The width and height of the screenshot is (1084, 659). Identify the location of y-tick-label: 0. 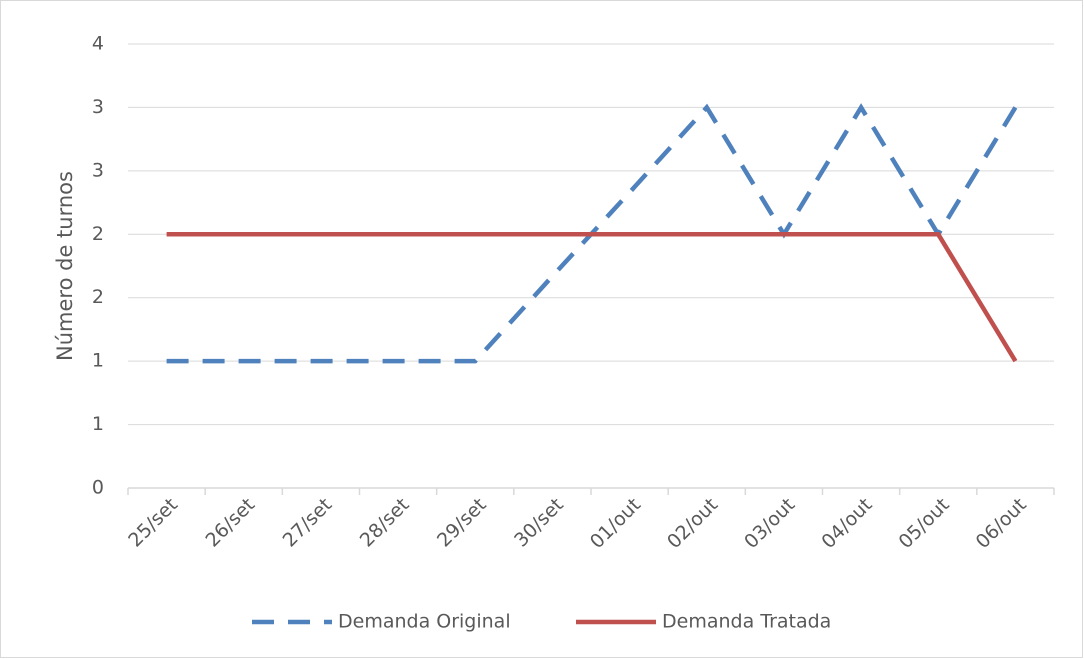
(98, 488).